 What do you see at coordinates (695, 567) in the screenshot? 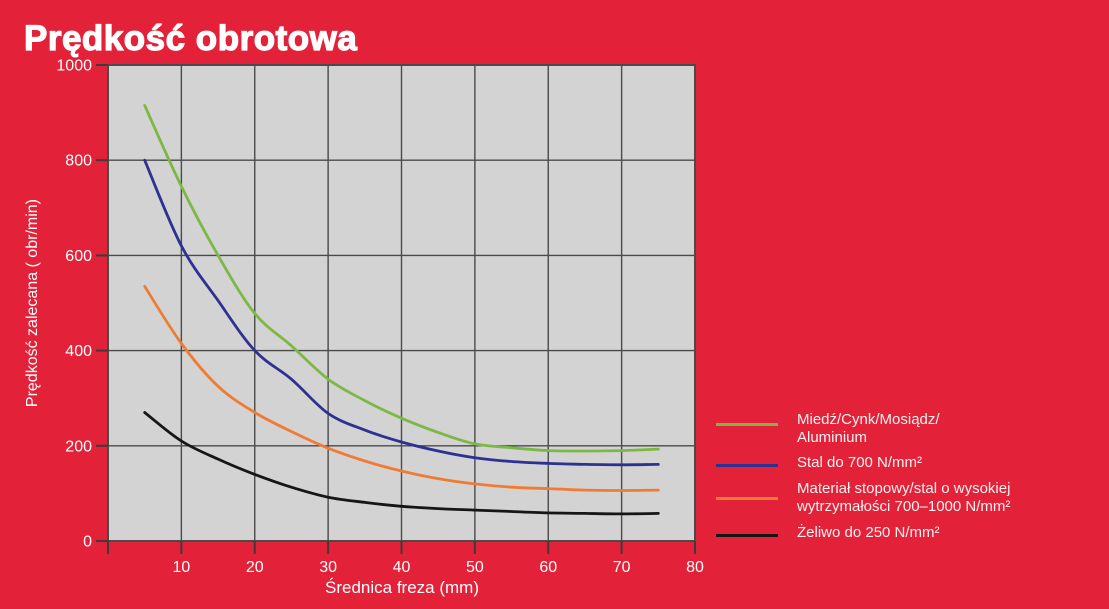
I see `svg-text: 80` at bounding box center [695, 567].